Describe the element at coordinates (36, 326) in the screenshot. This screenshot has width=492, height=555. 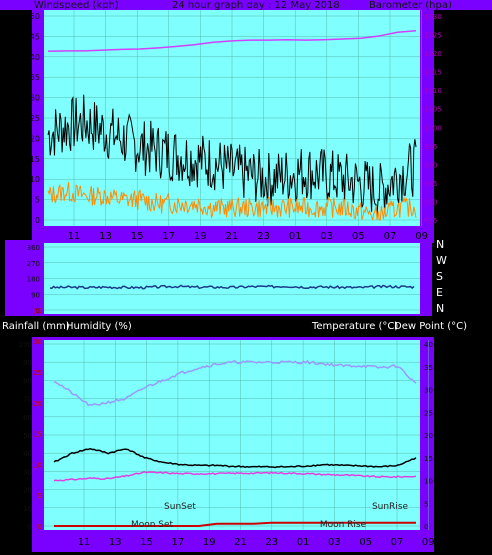
I see `rain-title: Rainfall (mm)` at that location.